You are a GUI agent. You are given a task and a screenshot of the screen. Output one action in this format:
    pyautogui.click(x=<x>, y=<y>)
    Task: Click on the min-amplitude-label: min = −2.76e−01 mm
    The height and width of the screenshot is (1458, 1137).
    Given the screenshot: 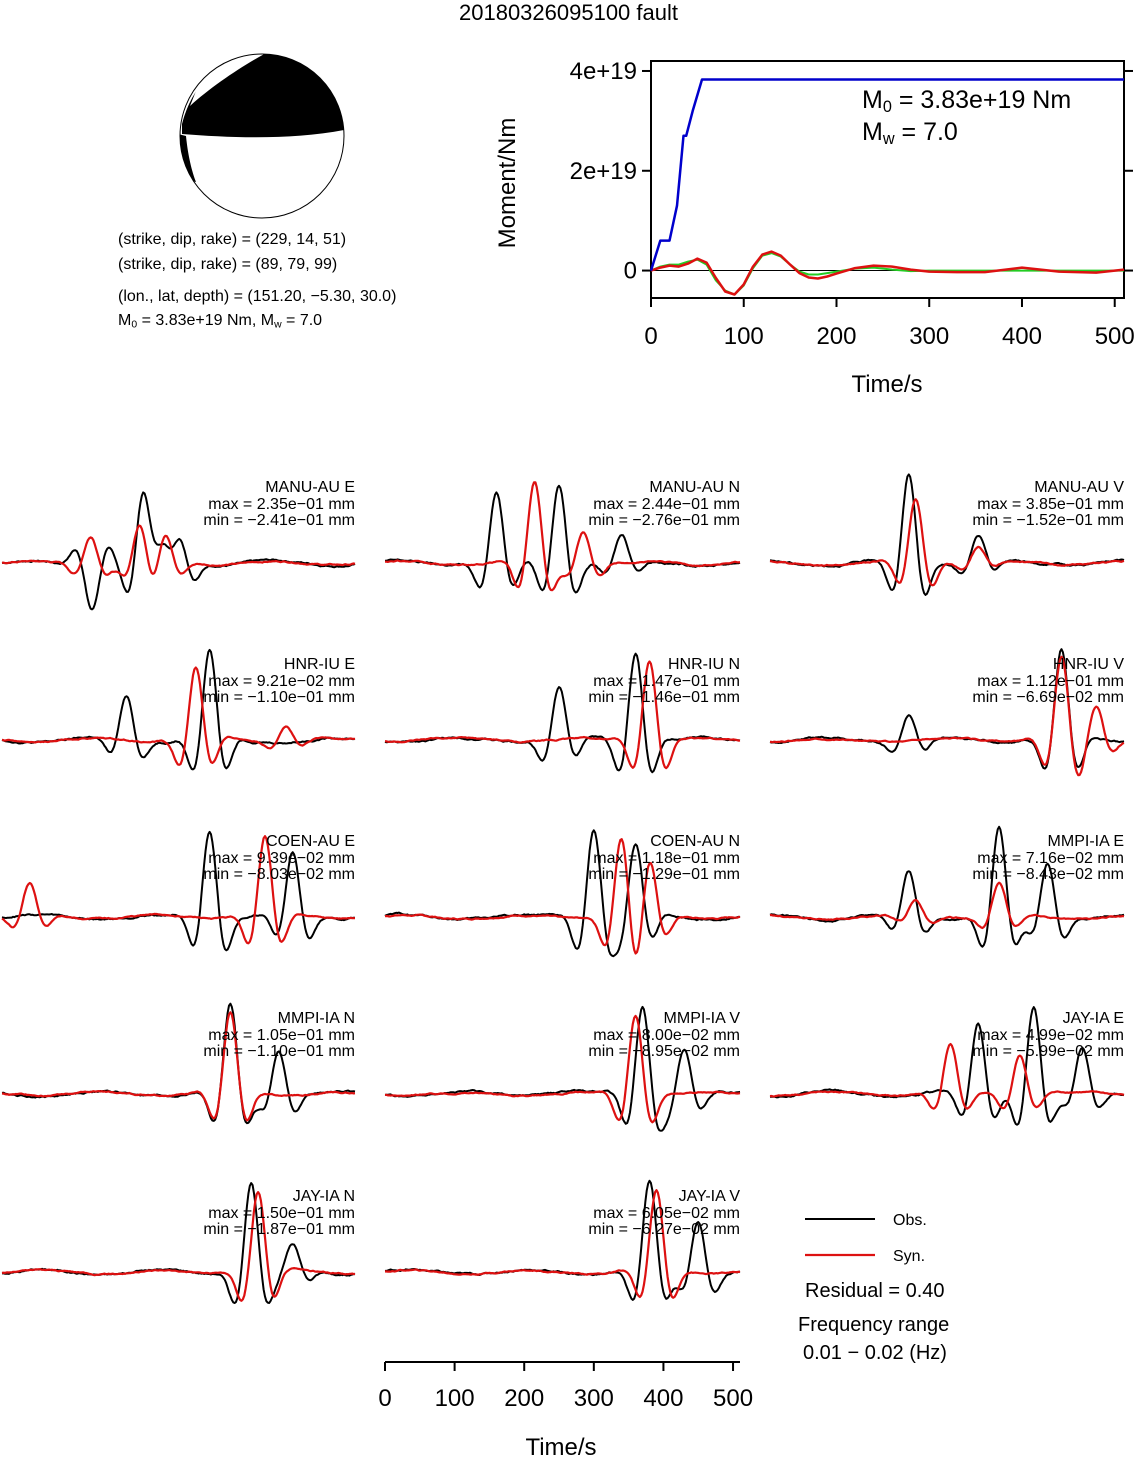 What is the action you would take?
    pyautogui.click(x=664, y=520)
    